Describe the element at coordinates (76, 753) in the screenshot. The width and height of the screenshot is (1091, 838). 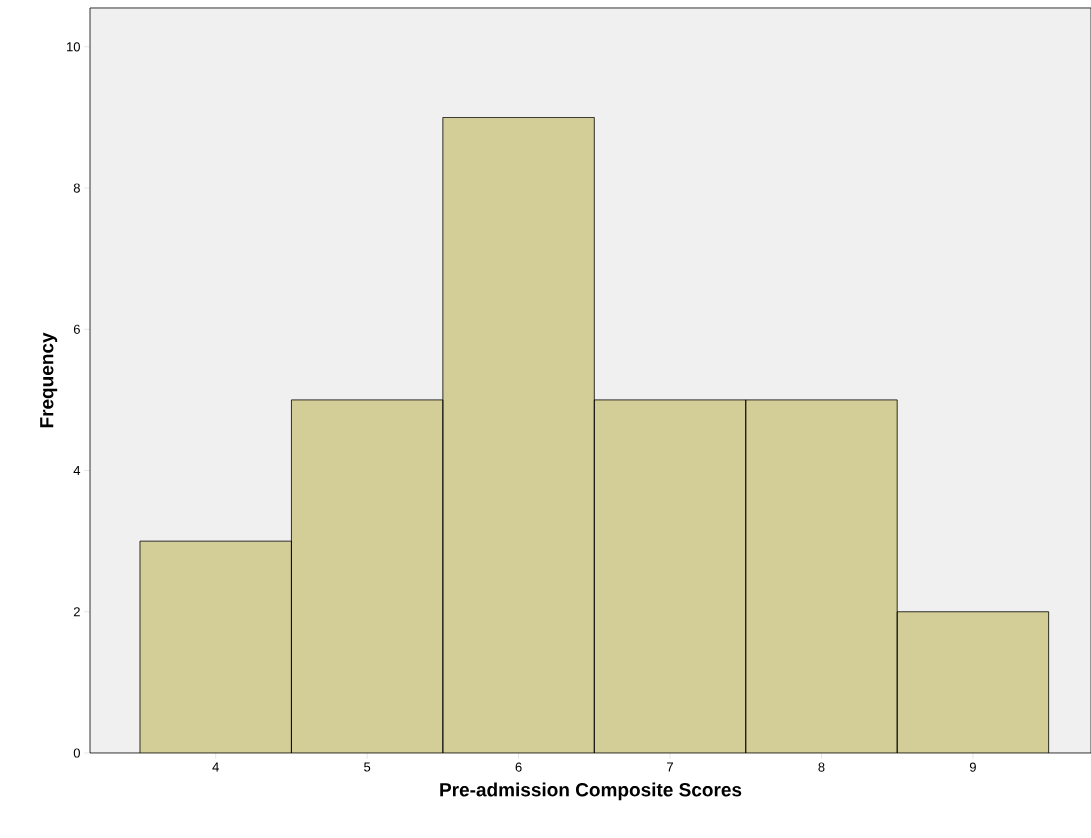
I see `y-tick-label: 0` at that location.